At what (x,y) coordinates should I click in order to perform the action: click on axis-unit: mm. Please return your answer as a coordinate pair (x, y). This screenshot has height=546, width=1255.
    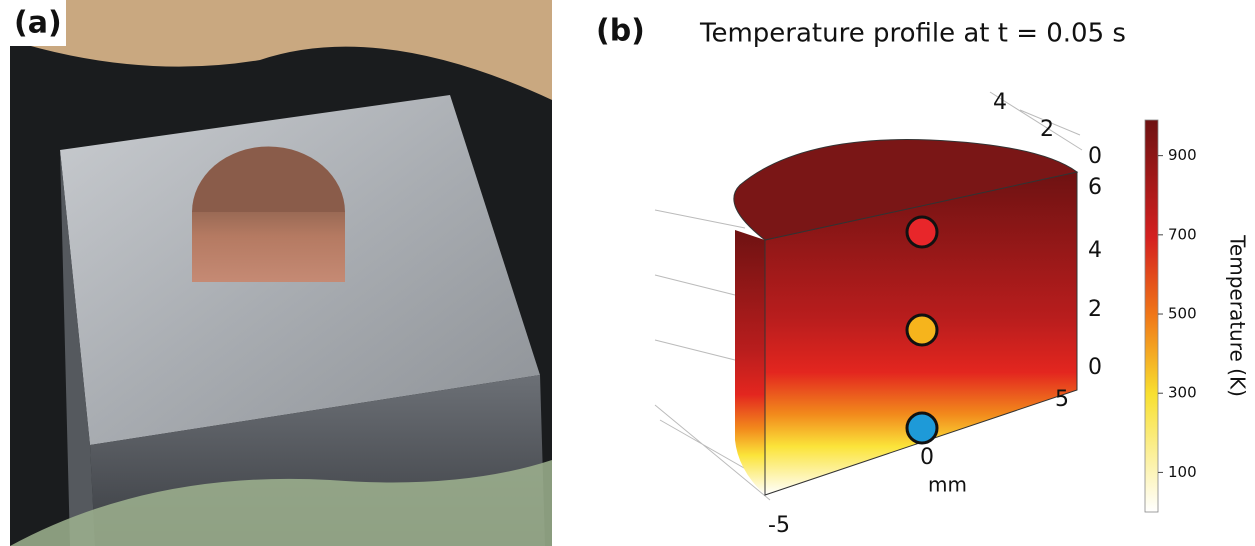
    Looking at the image, I should click on (947, 485).